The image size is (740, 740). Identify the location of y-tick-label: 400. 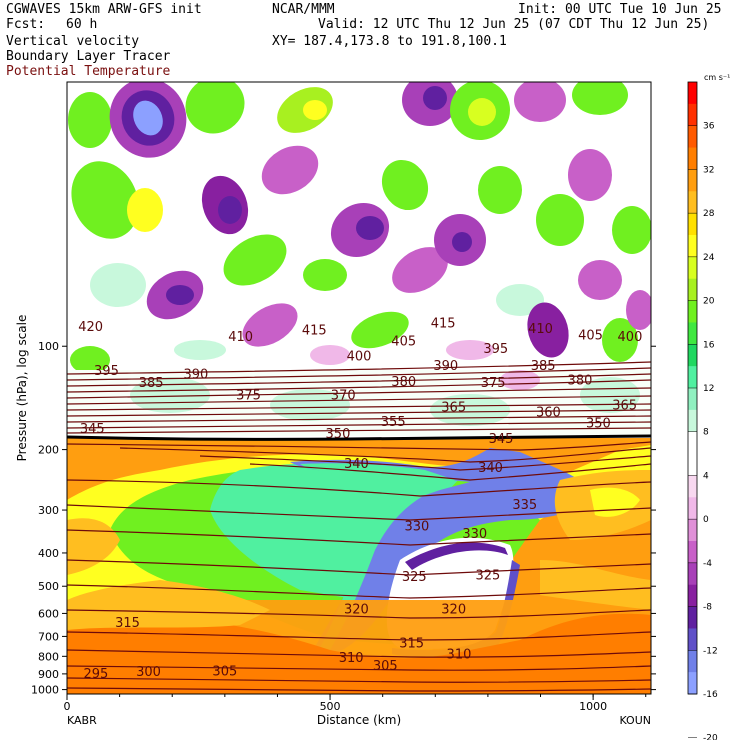
(48, 553).